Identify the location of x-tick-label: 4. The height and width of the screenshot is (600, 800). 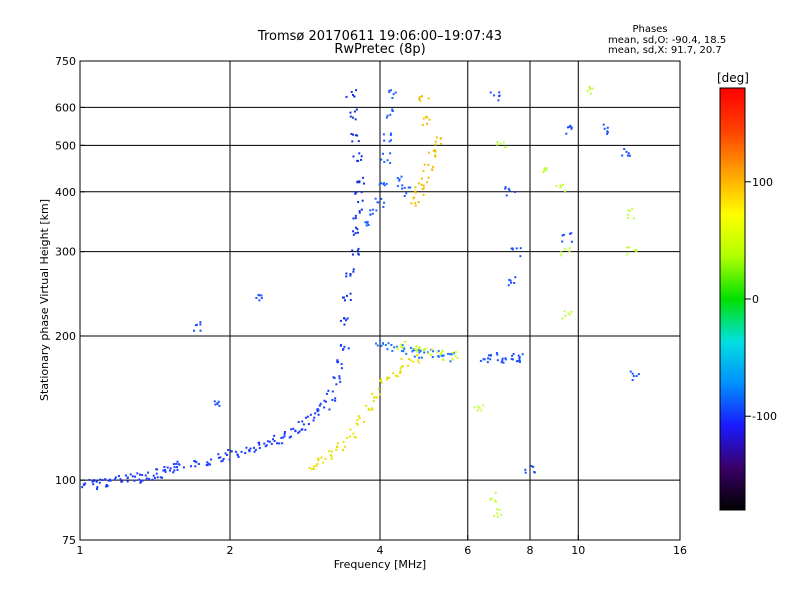
(380, 550).